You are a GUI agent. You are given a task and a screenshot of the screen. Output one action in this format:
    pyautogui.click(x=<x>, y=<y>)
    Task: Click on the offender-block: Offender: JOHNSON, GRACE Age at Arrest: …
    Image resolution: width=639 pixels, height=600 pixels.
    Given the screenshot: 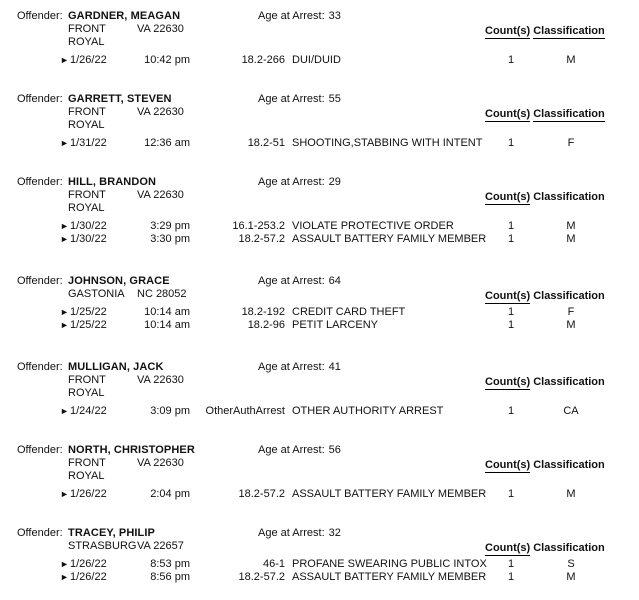 What is the action you would take?
    pyautogui.click(x=319, y=303)
    